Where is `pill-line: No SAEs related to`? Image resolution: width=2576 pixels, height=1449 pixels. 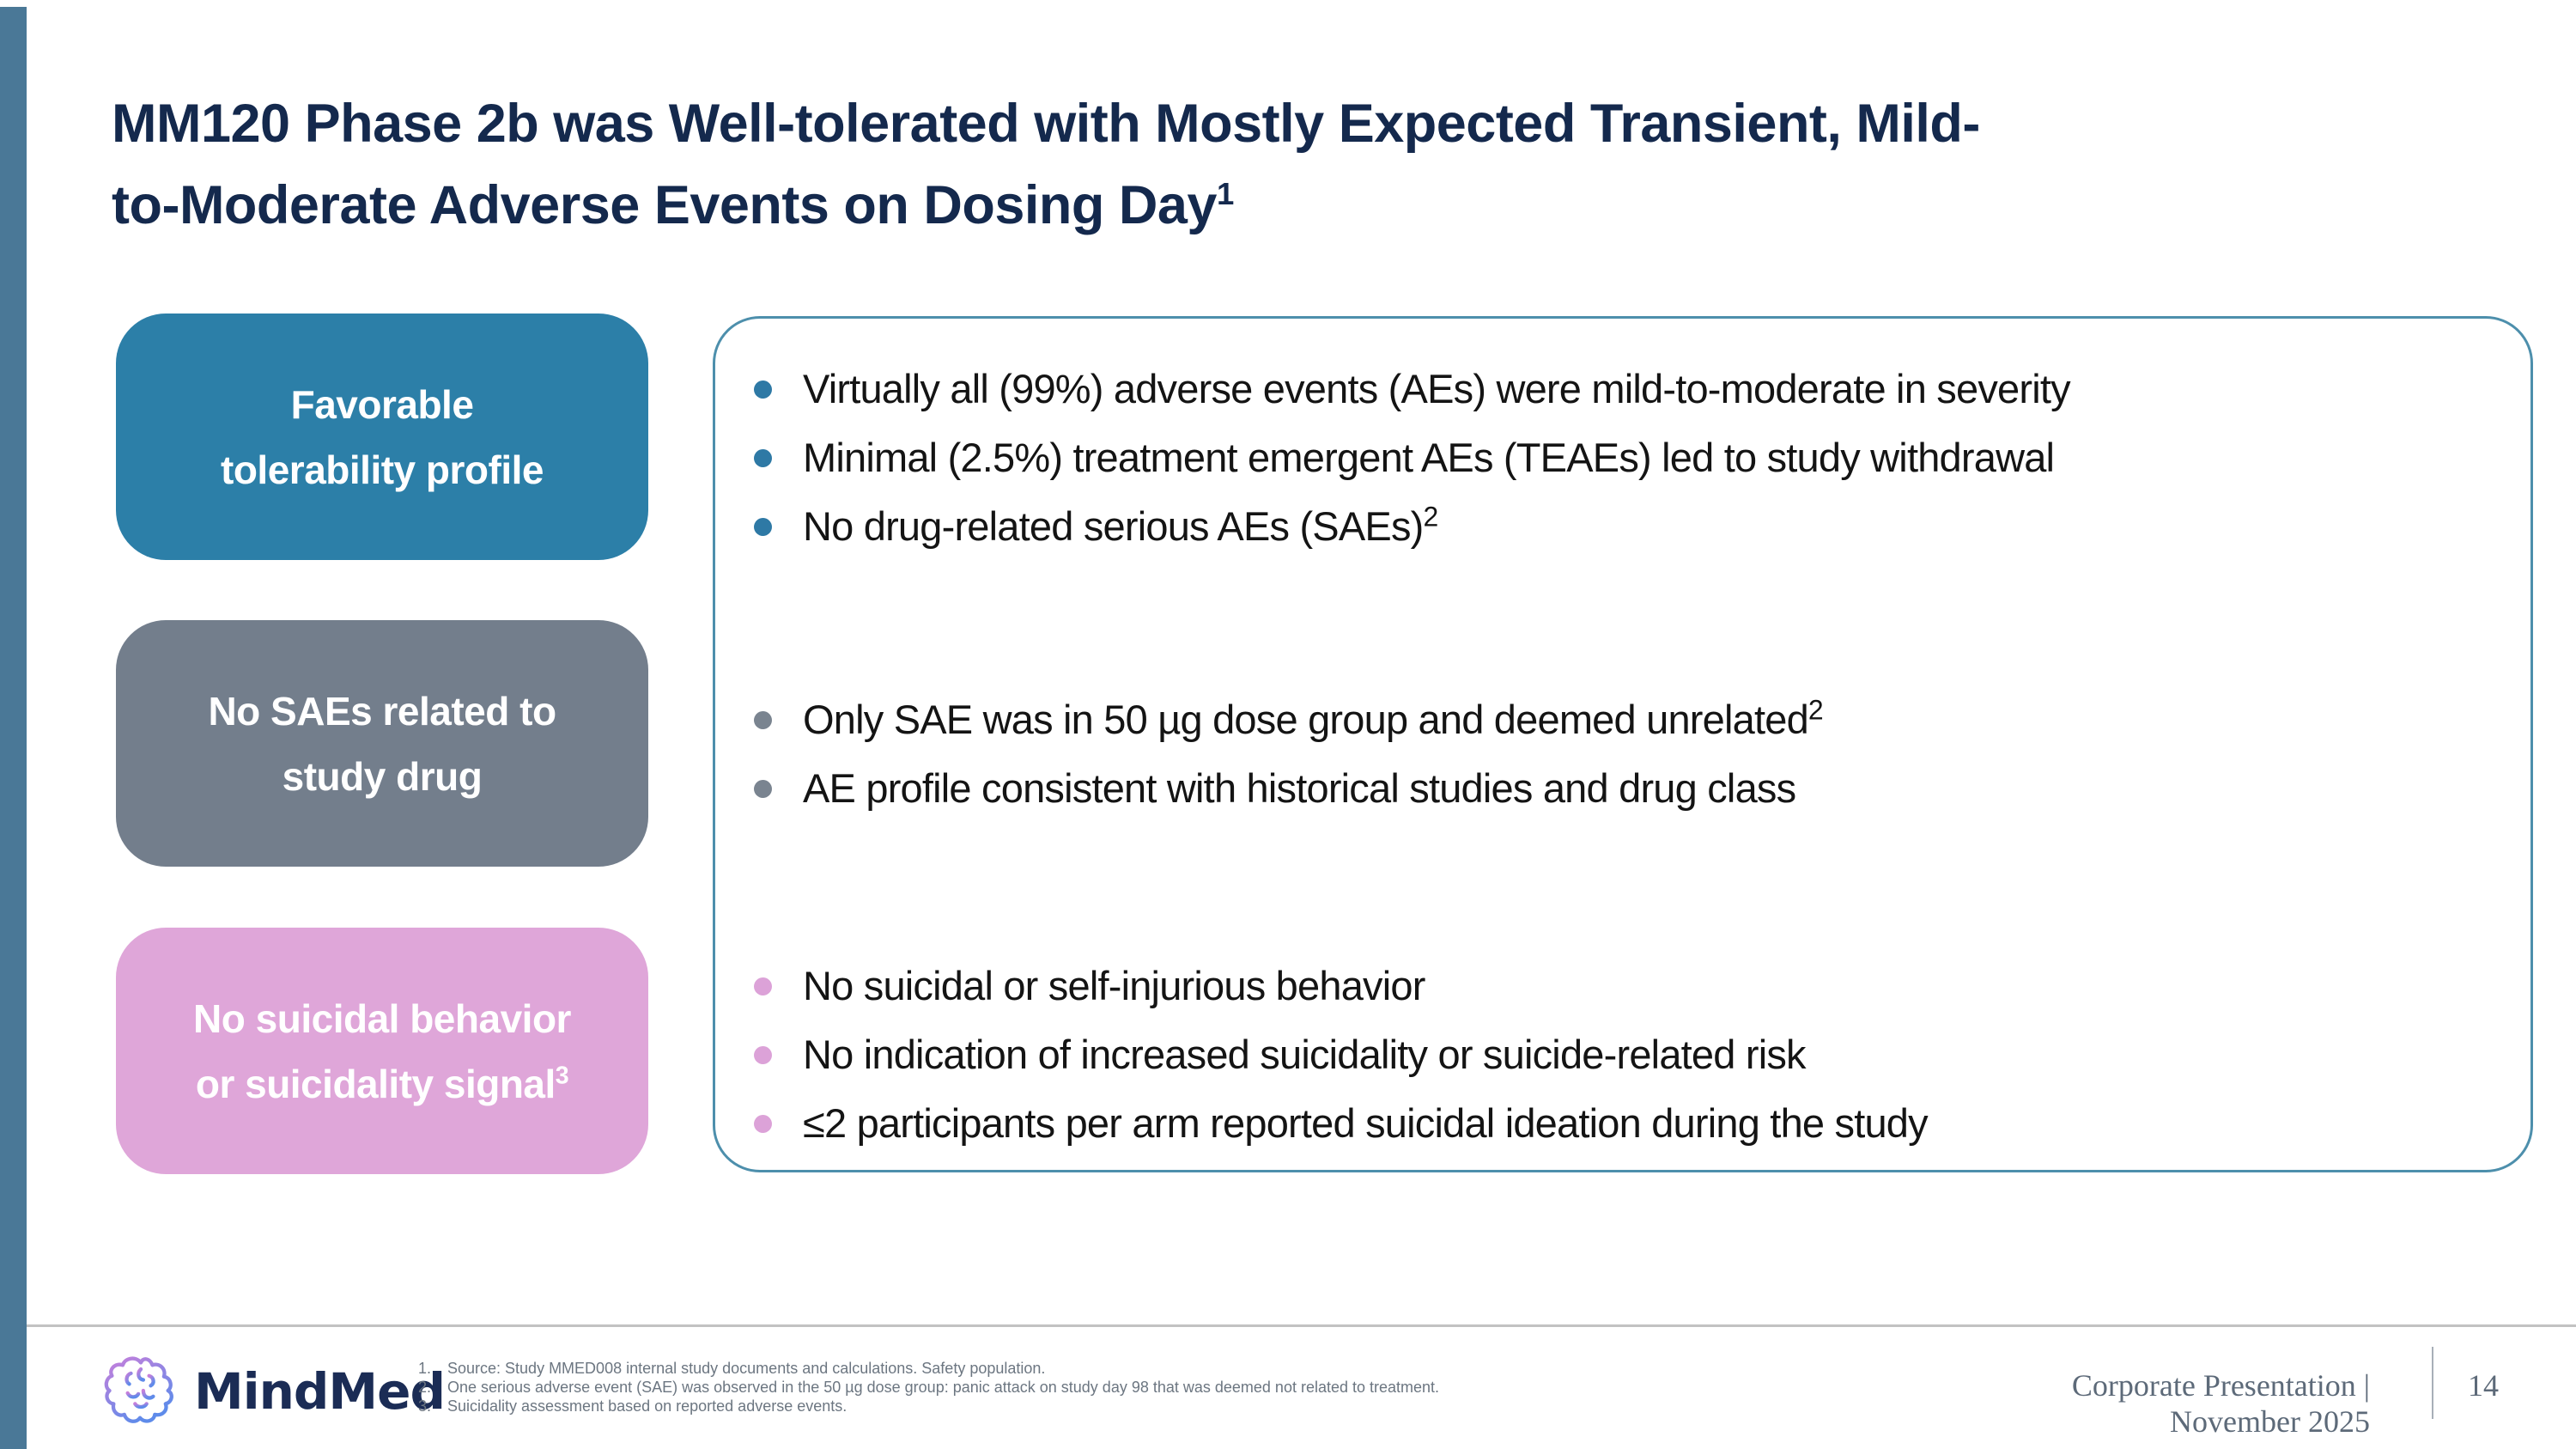 pill-line: No SAEs related to is located at coordinates (382, 711).